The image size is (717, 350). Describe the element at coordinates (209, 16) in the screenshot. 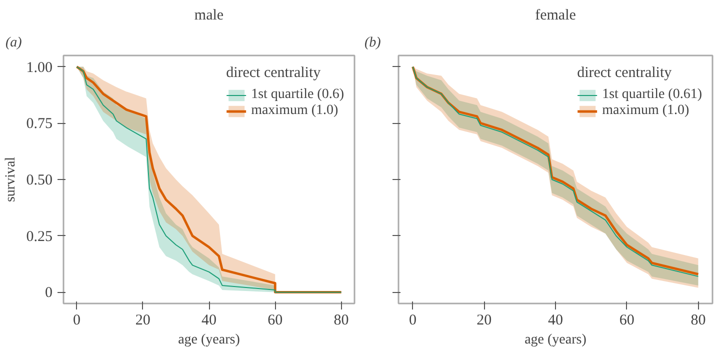

I see `chart-title: male` at that location.